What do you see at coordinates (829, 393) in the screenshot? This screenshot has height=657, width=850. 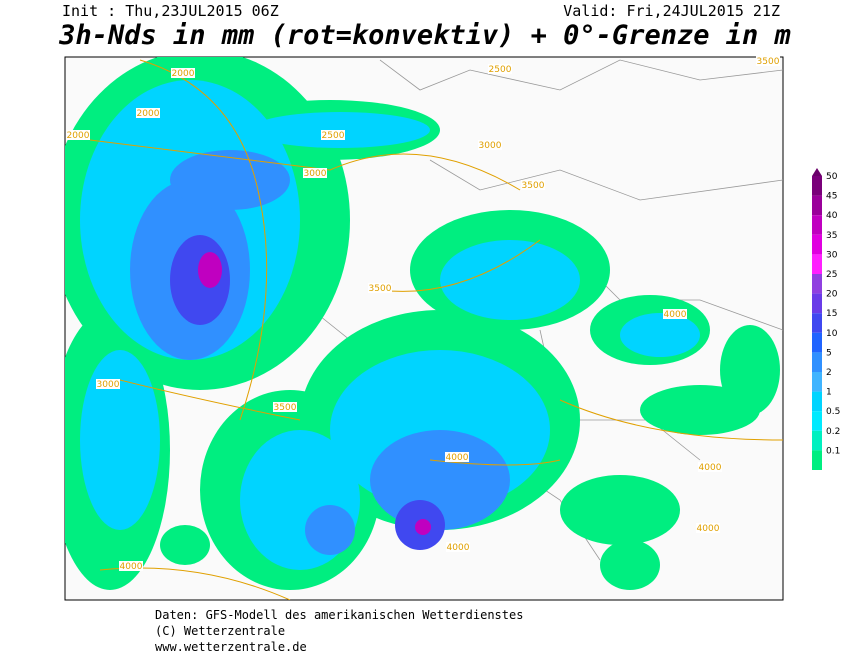 I see `colorbar-label: 1` at bounding box center [829, 393].